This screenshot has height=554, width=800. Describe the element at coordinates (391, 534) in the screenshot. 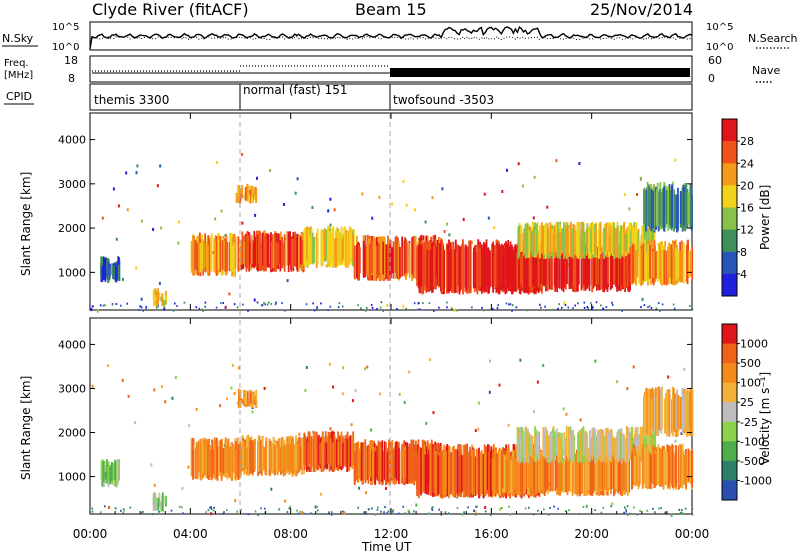

I see `x-tick-label: 12:00` at that location.